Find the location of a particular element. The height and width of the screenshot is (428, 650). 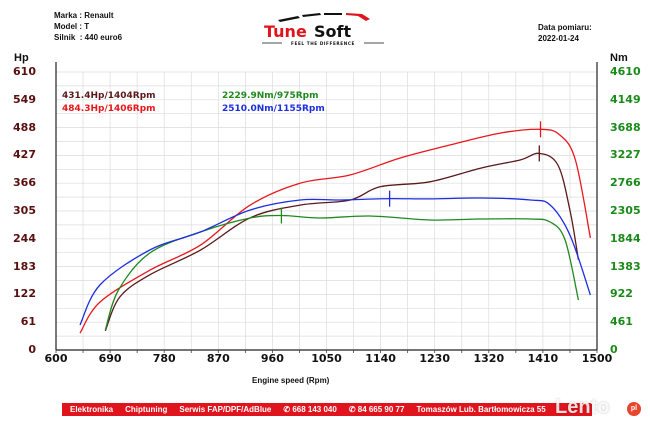

x-axis-tick-label: 960 is located at coordinates (272, 358).